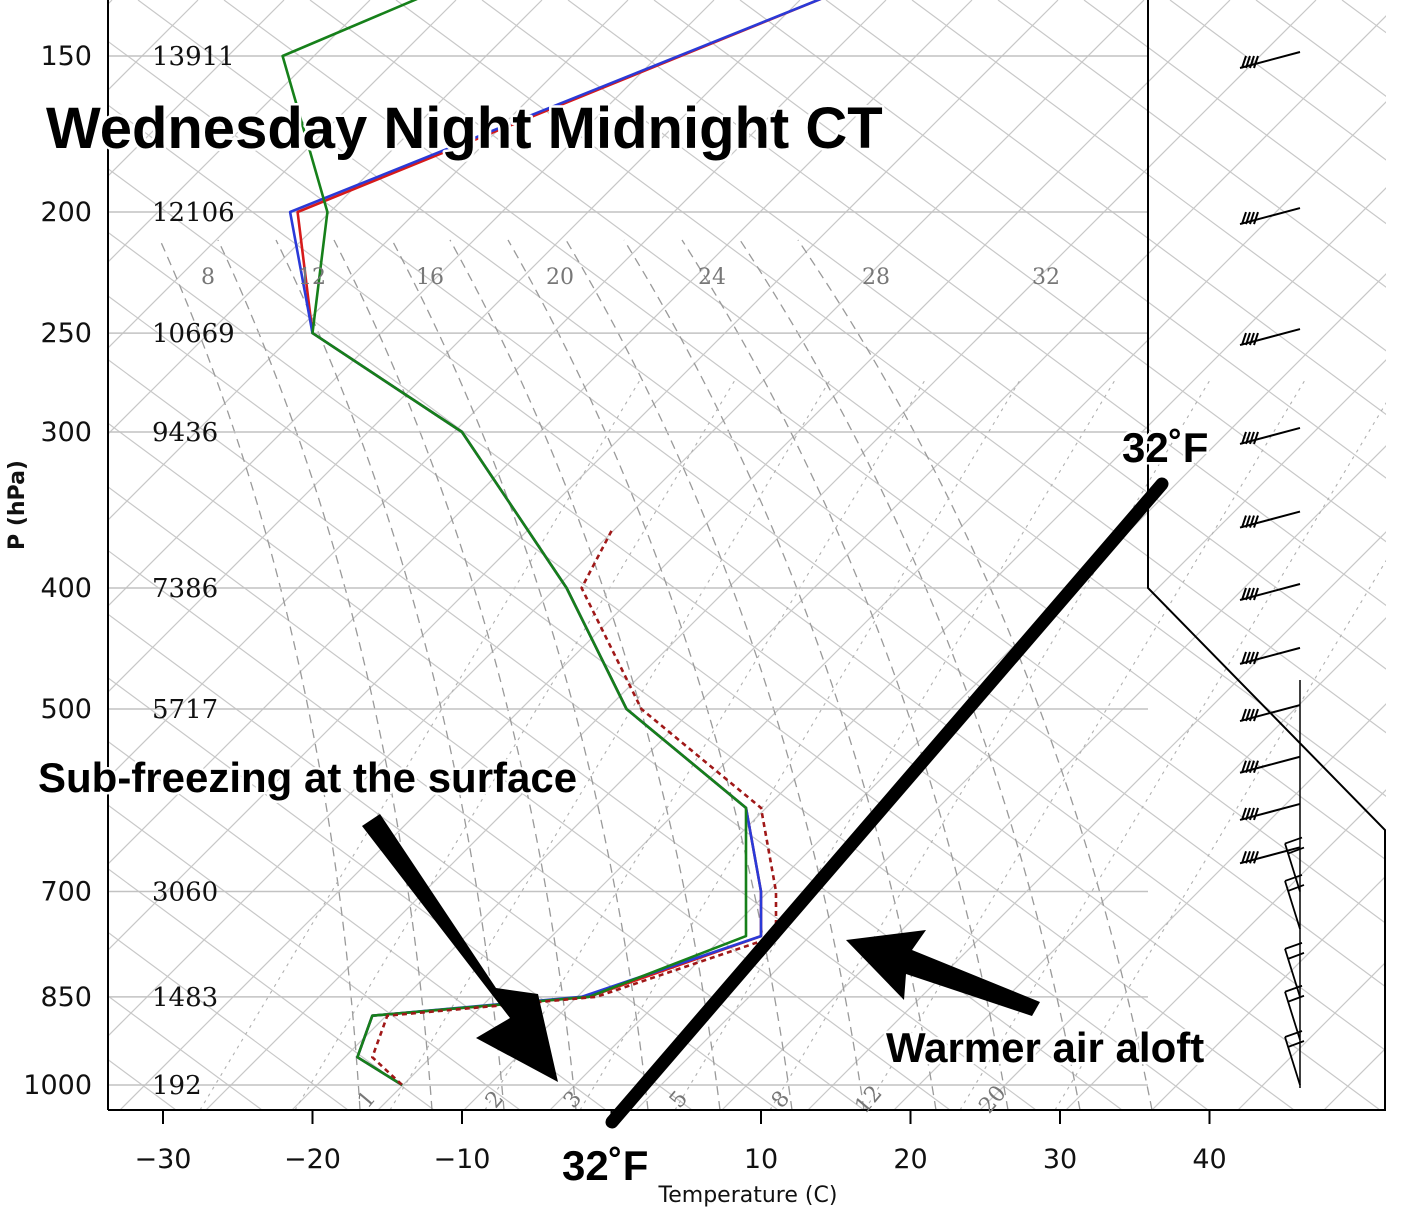 This screenshot has width=1406, height=1214. I want to click on pressure-label-500: 500, so click(66, 709).